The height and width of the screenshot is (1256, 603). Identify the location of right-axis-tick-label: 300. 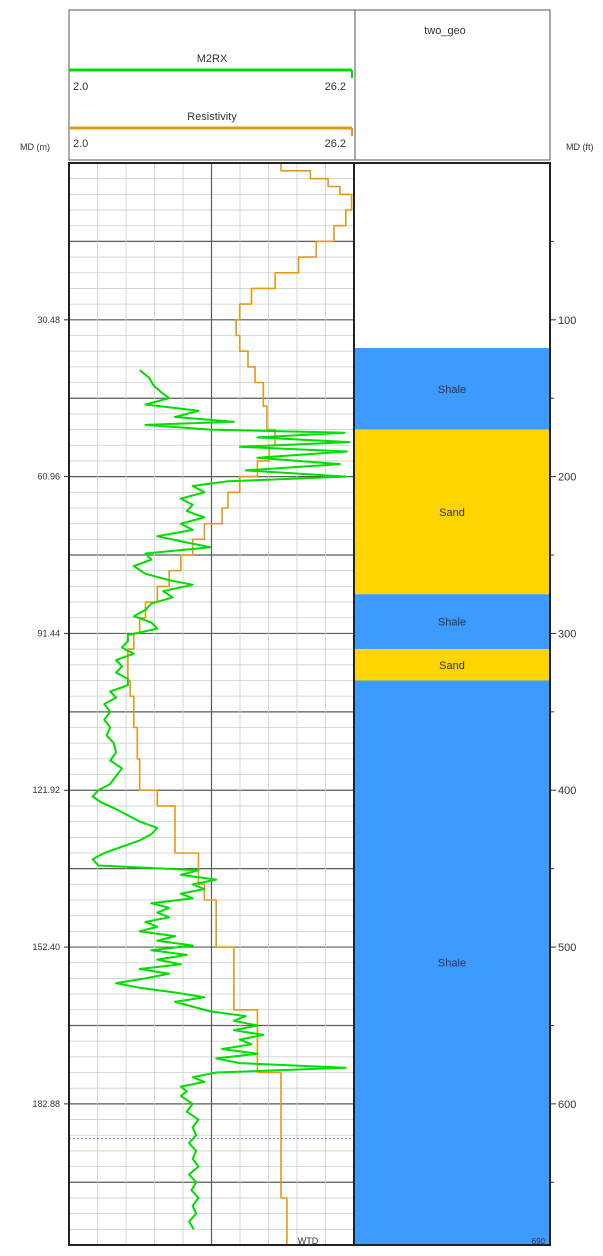
(567, 634).